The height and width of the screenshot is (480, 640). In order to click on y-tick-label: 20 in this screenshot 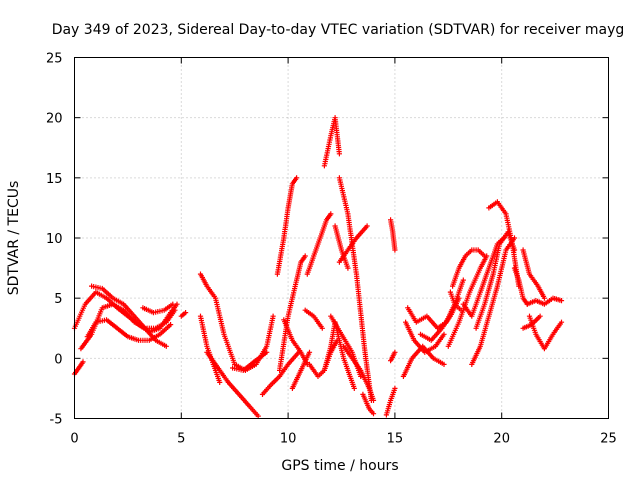, I will do `click(54, 119)`.